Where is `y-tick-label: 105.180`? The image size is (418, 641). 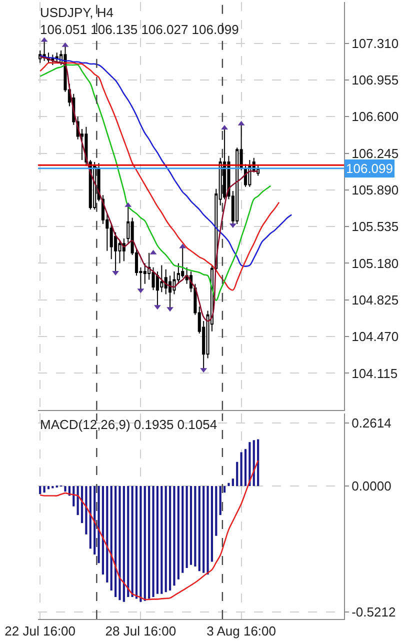
y-tick-label: 105.180 is located at coordinates (375, 263).